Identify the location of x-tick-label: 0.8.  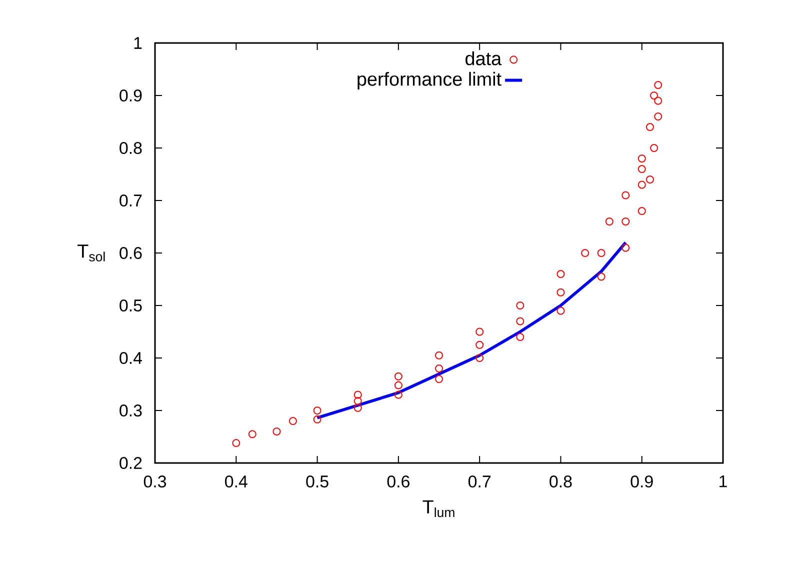
(561, 482).